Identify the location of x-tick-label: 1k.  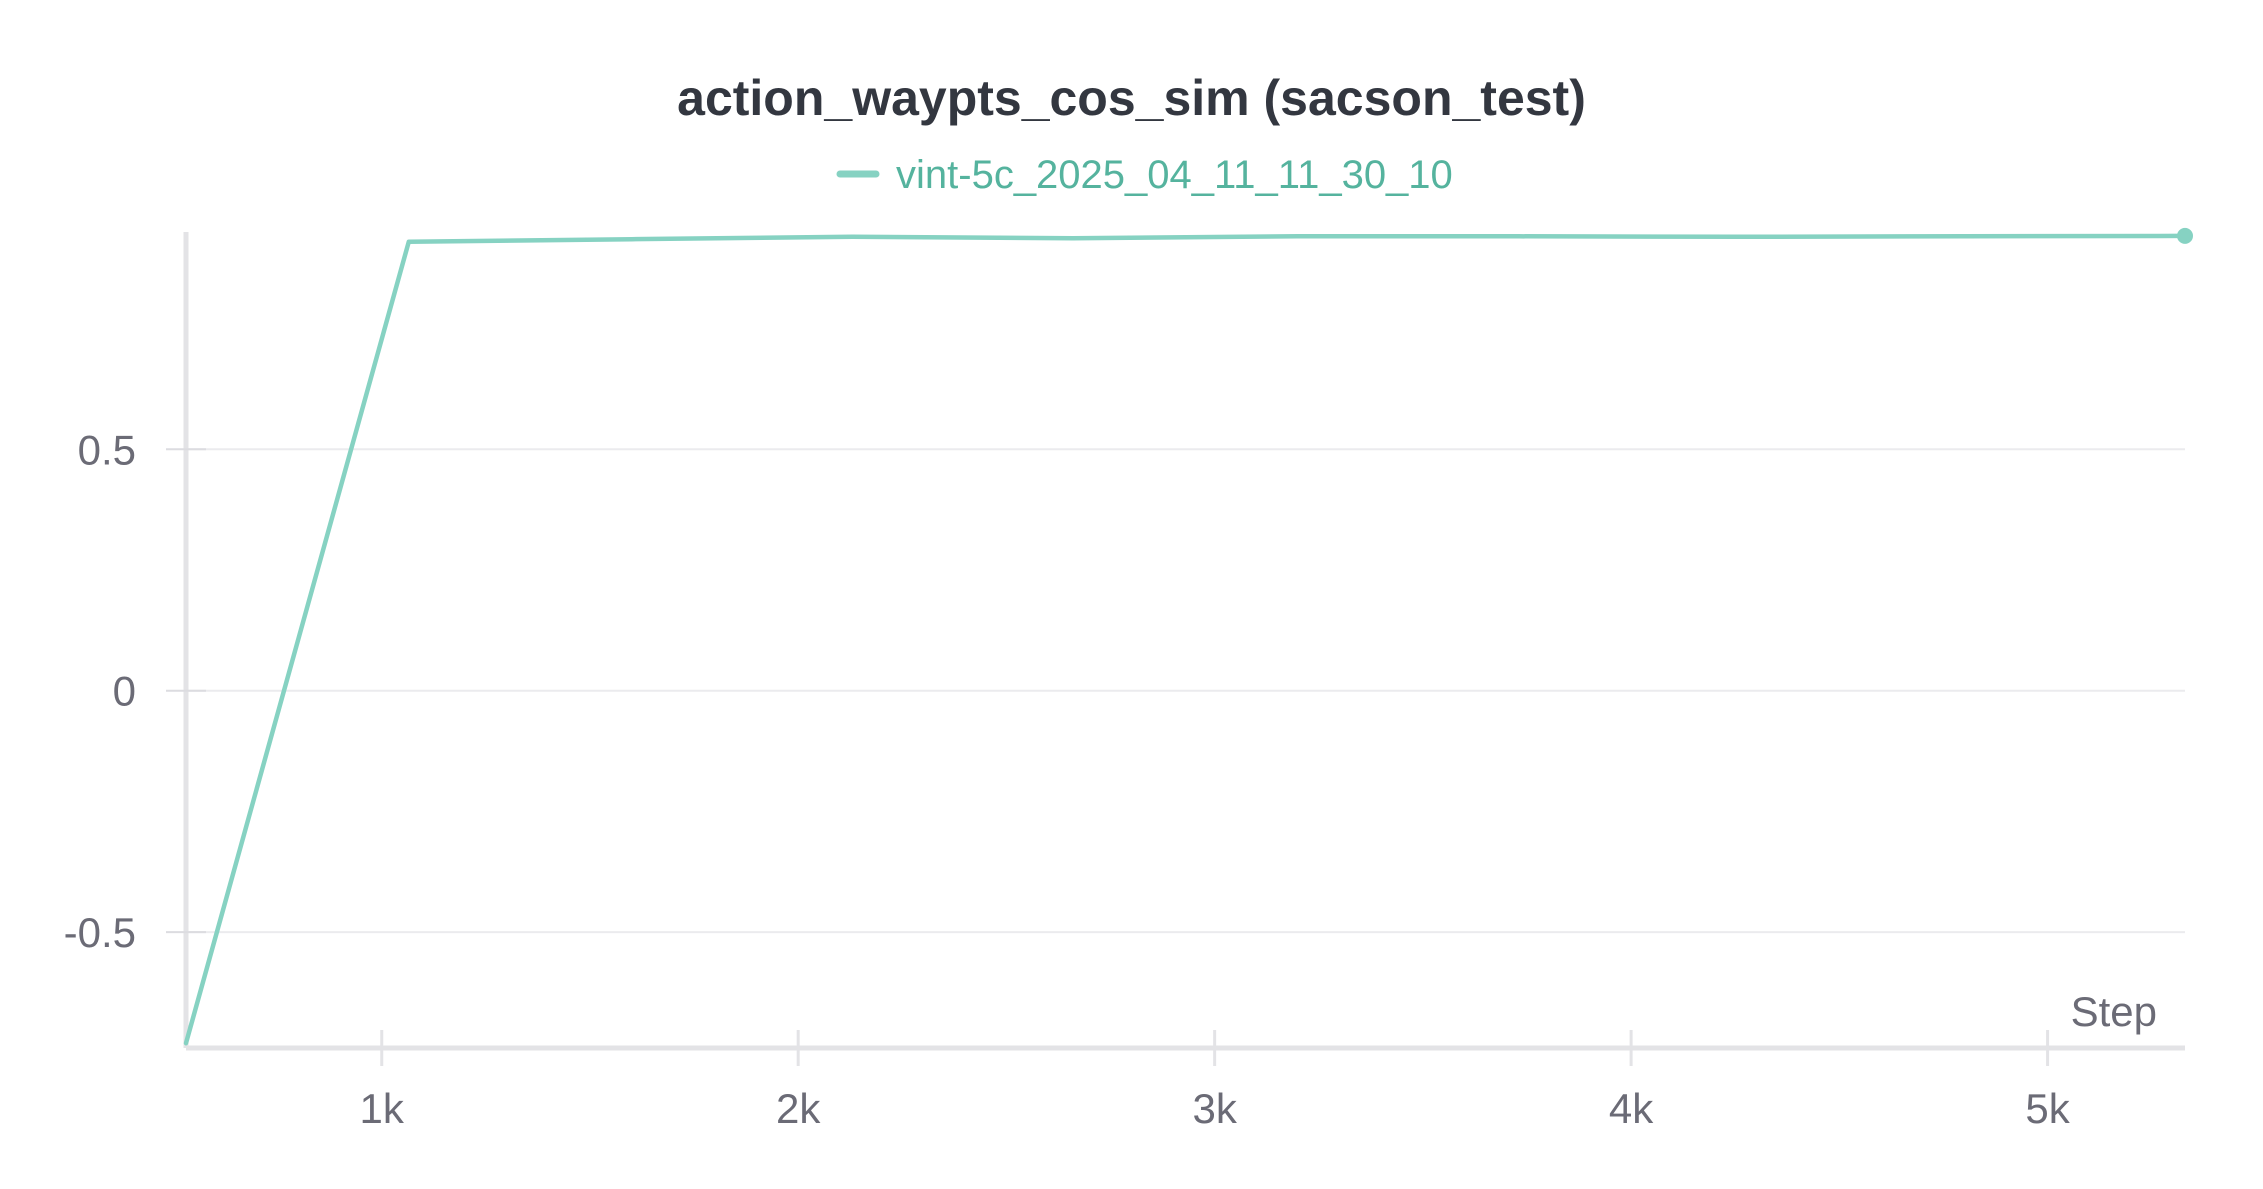
(382, 1108).